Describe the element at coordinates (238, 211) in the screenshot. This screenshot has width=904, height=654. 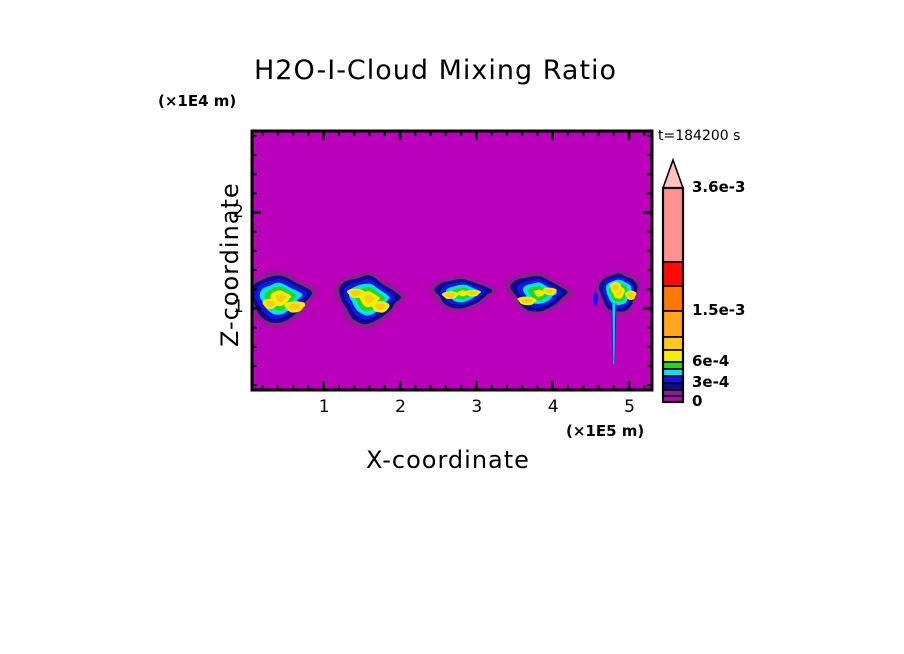
I see `y-tick-label: 2` at that location.